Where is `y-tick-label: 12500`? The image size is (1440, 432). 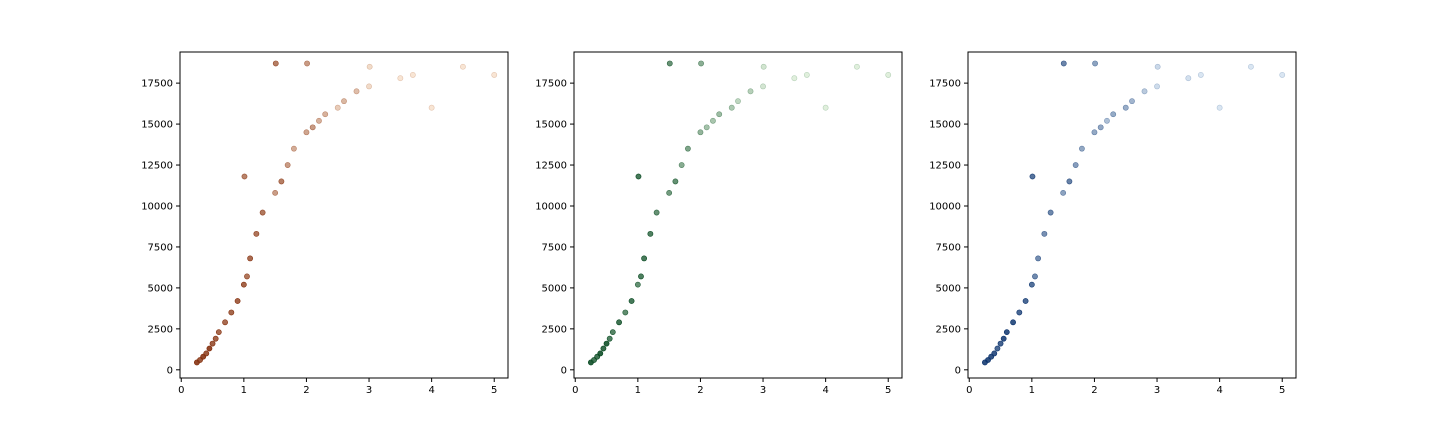 y-tick-label: 12500 is located at coordinates (945, 166).